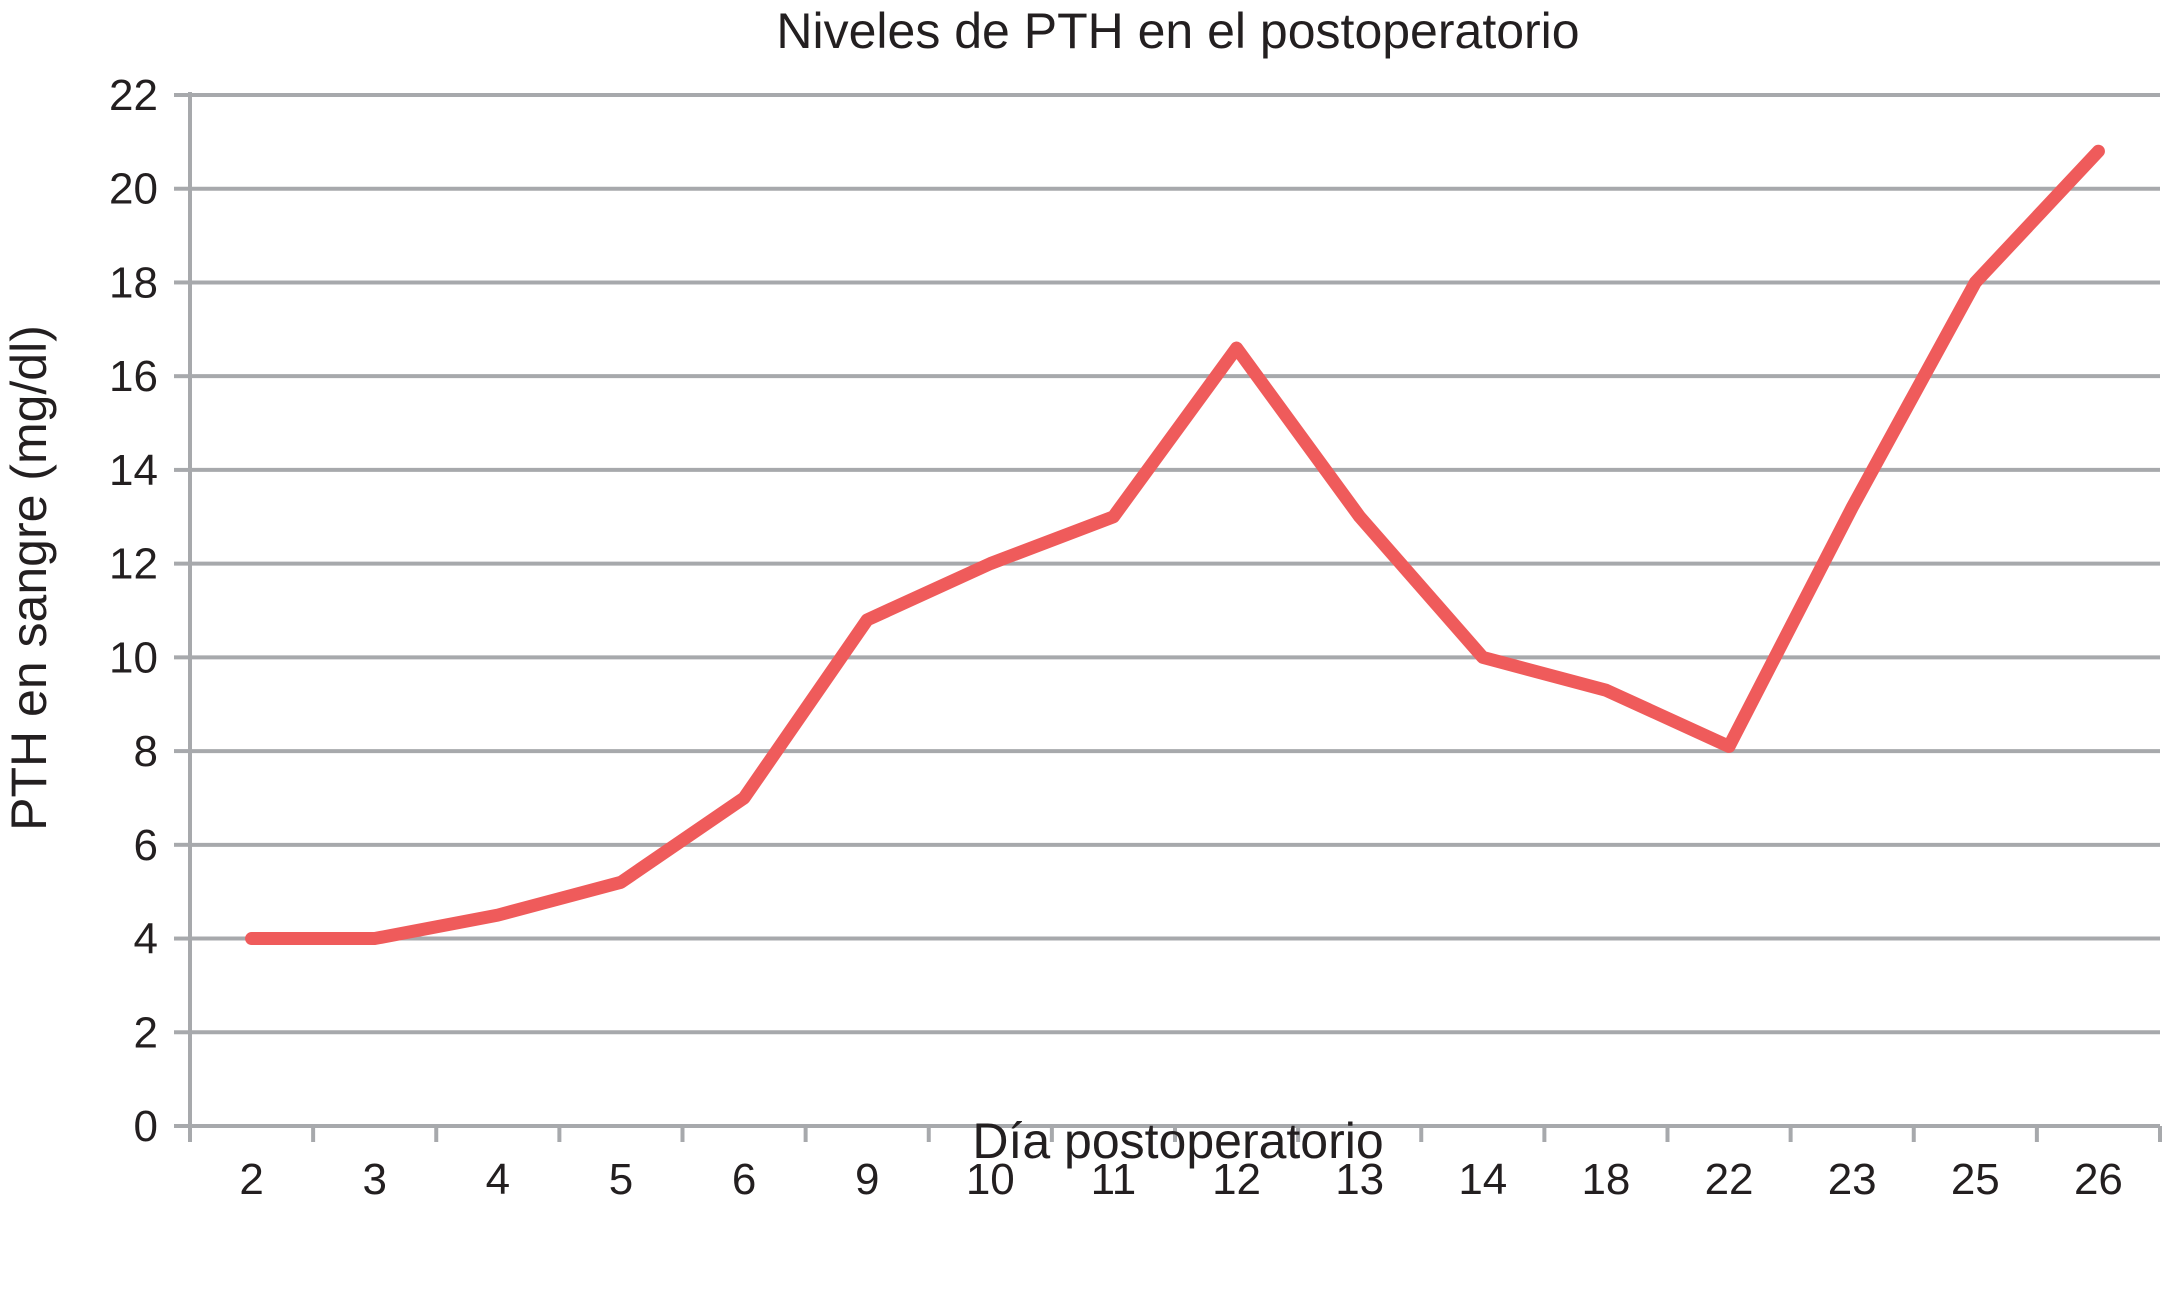 This screenshot has width=2164, height=1289. Describe the element at coordinates (744, 1179) in the screenshot. I see `x-tick-label: 6` at that location.